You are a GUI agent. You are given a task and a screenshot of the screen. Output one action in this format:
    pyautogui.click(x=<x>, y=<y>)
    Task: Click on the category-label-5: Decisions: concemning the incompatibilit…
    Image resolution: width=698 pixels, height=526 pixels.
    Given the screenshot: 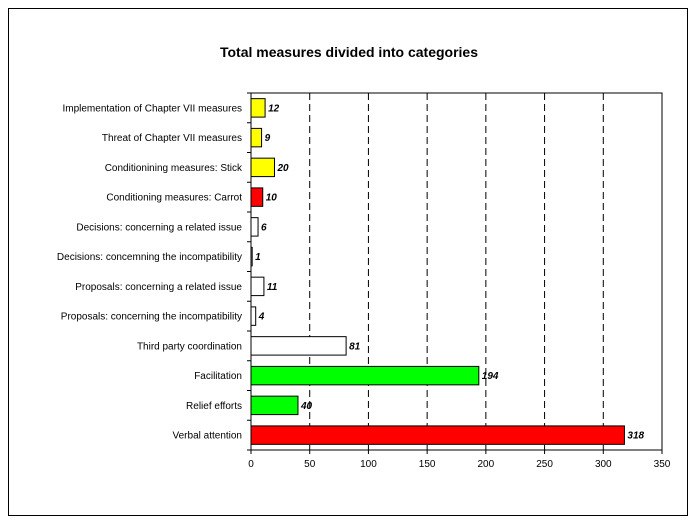 What is the action you would take?
    pyautogui.click(x=149, y=257)
    